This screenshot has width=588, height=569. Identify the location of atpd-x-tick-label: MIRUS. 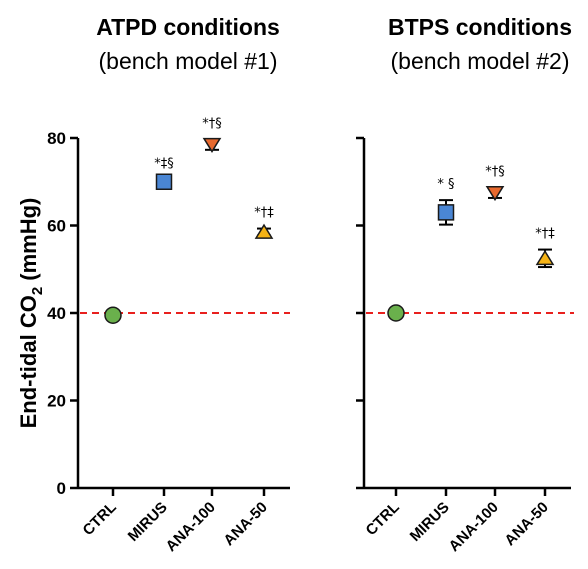
(148, 522).